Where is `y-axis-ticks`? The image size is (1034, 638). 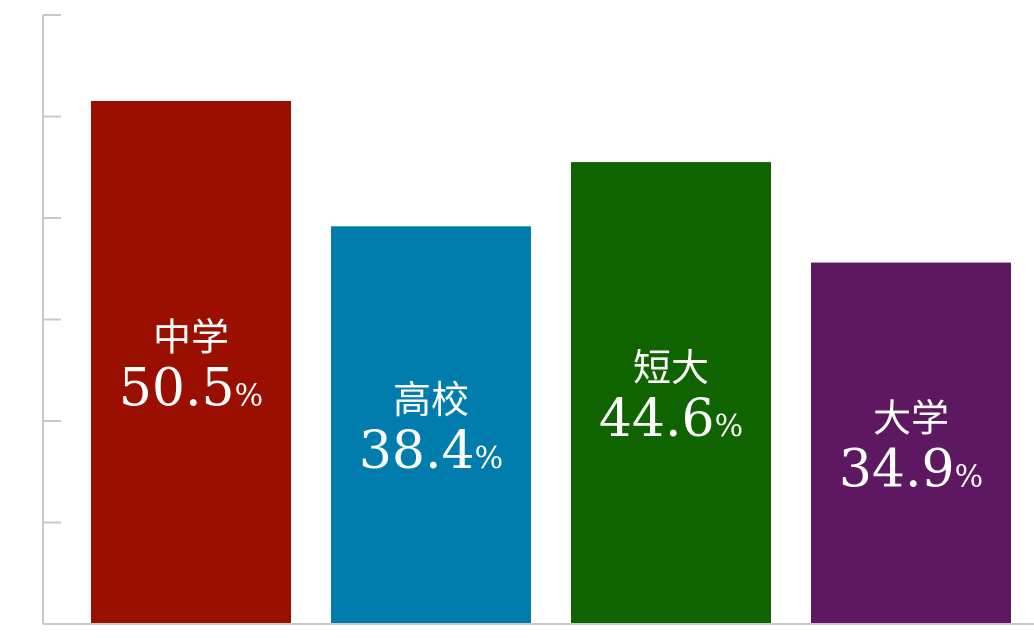 y-axis-ticks is located at coordinates (52, 269).